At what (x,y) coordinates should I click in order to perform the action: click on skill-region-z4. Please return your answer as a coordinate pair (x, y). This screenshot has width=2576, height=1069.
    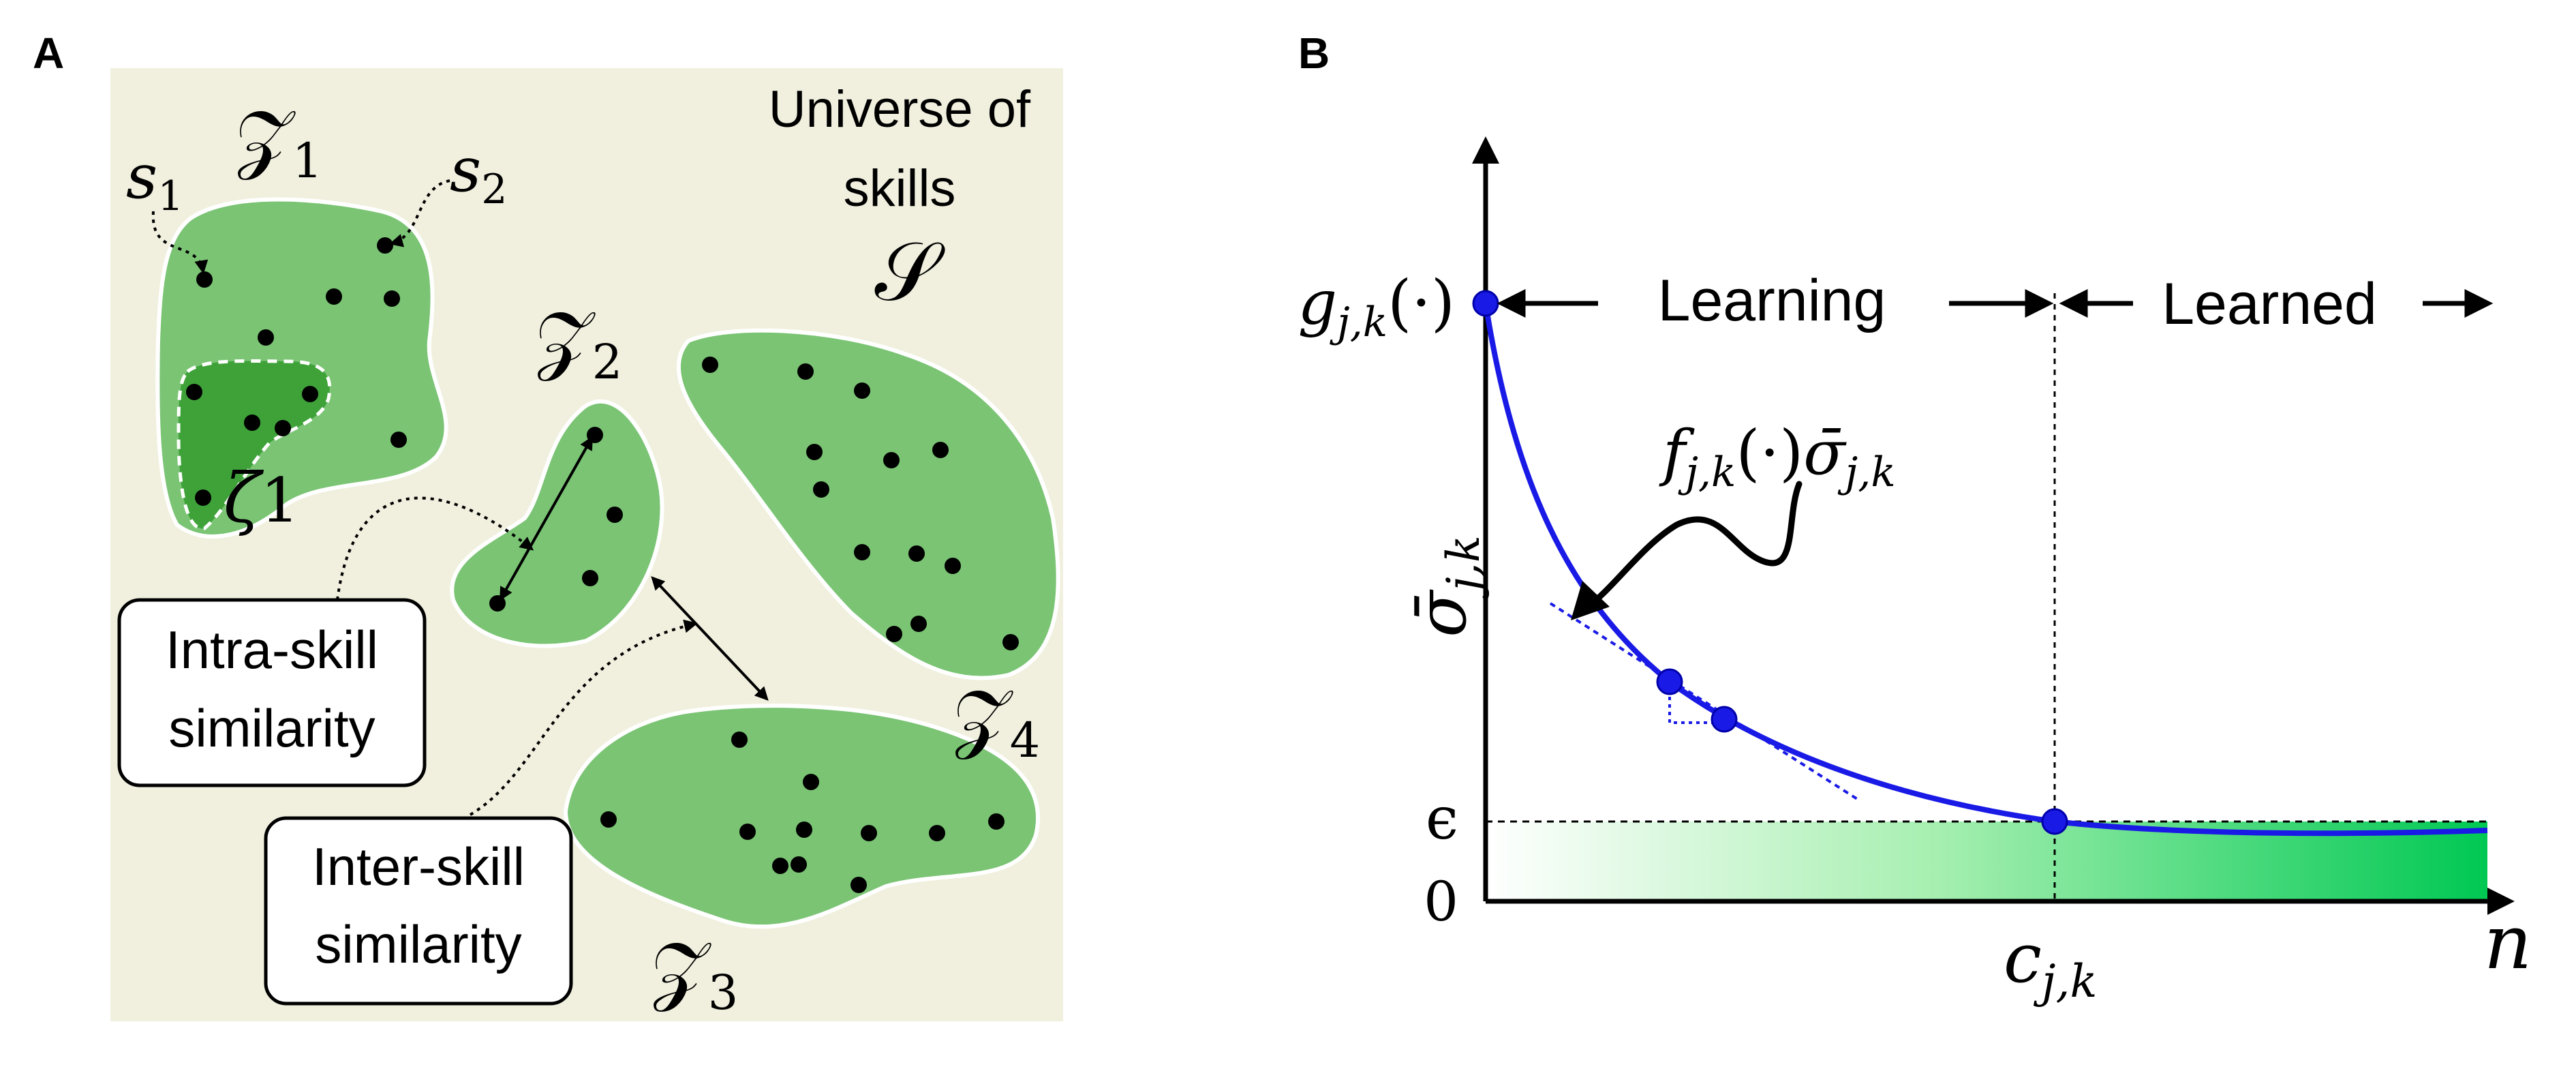
    Looking at the image, I should click on (868, 504).